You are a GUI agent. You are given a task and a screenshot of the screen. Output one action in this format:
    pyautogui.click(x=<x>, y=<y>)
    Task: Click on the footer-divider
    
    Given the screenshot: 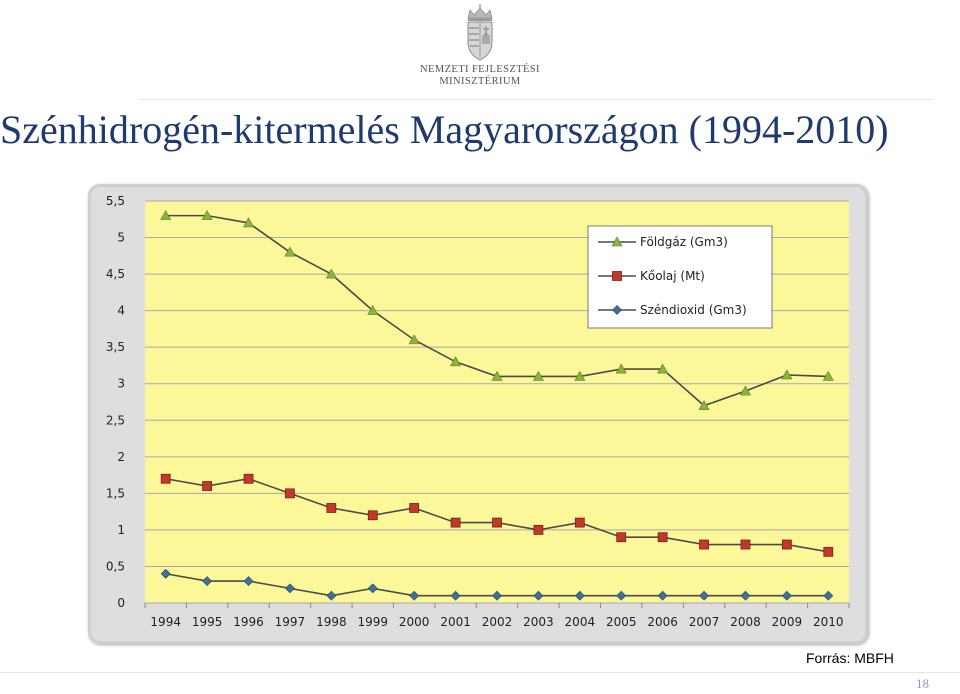 What is the action you would take?
    pyautogui.click(x=480, y=672)
    